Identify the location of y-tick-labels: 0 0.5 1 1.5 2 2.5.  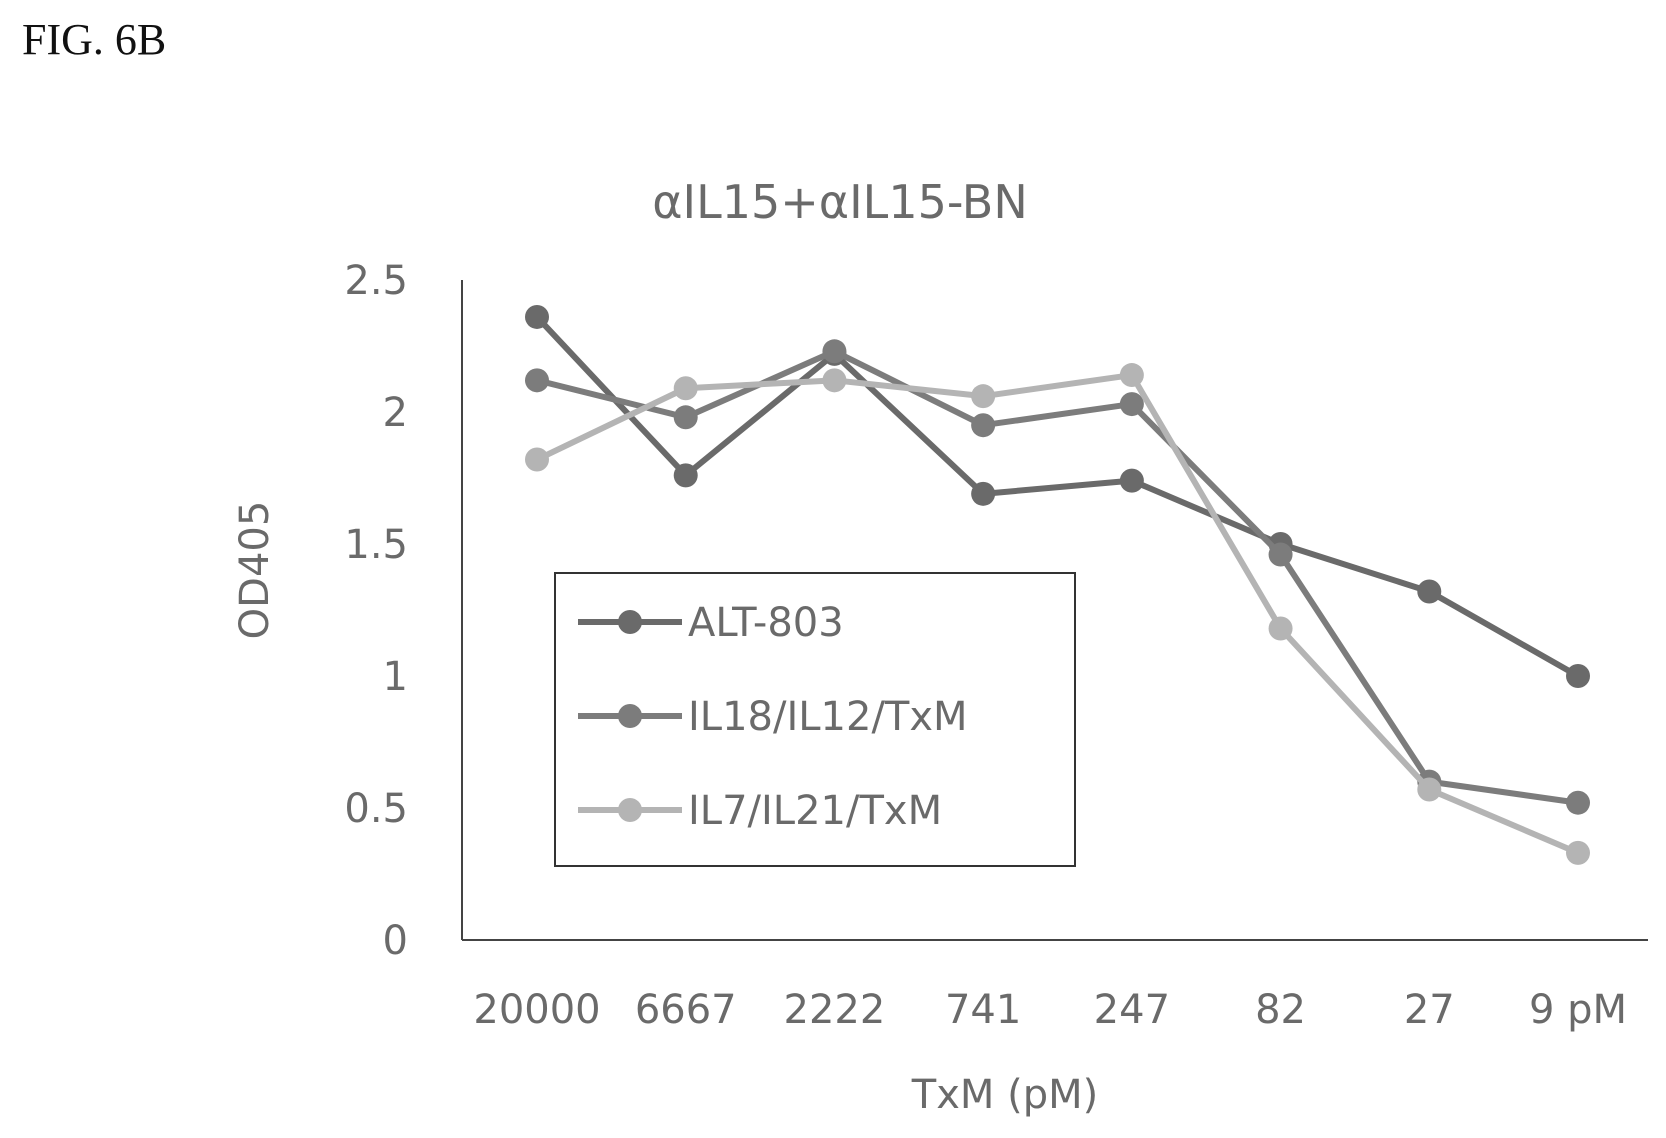
(376, 611).